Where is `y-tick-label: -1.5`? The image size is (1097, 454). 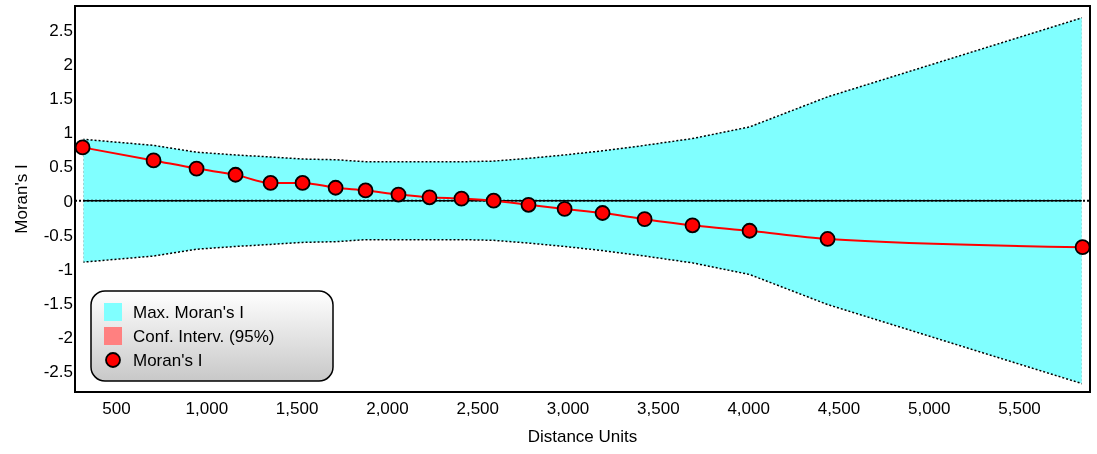
y-tick-label: -1.5 is located at coordinates (58, 304).